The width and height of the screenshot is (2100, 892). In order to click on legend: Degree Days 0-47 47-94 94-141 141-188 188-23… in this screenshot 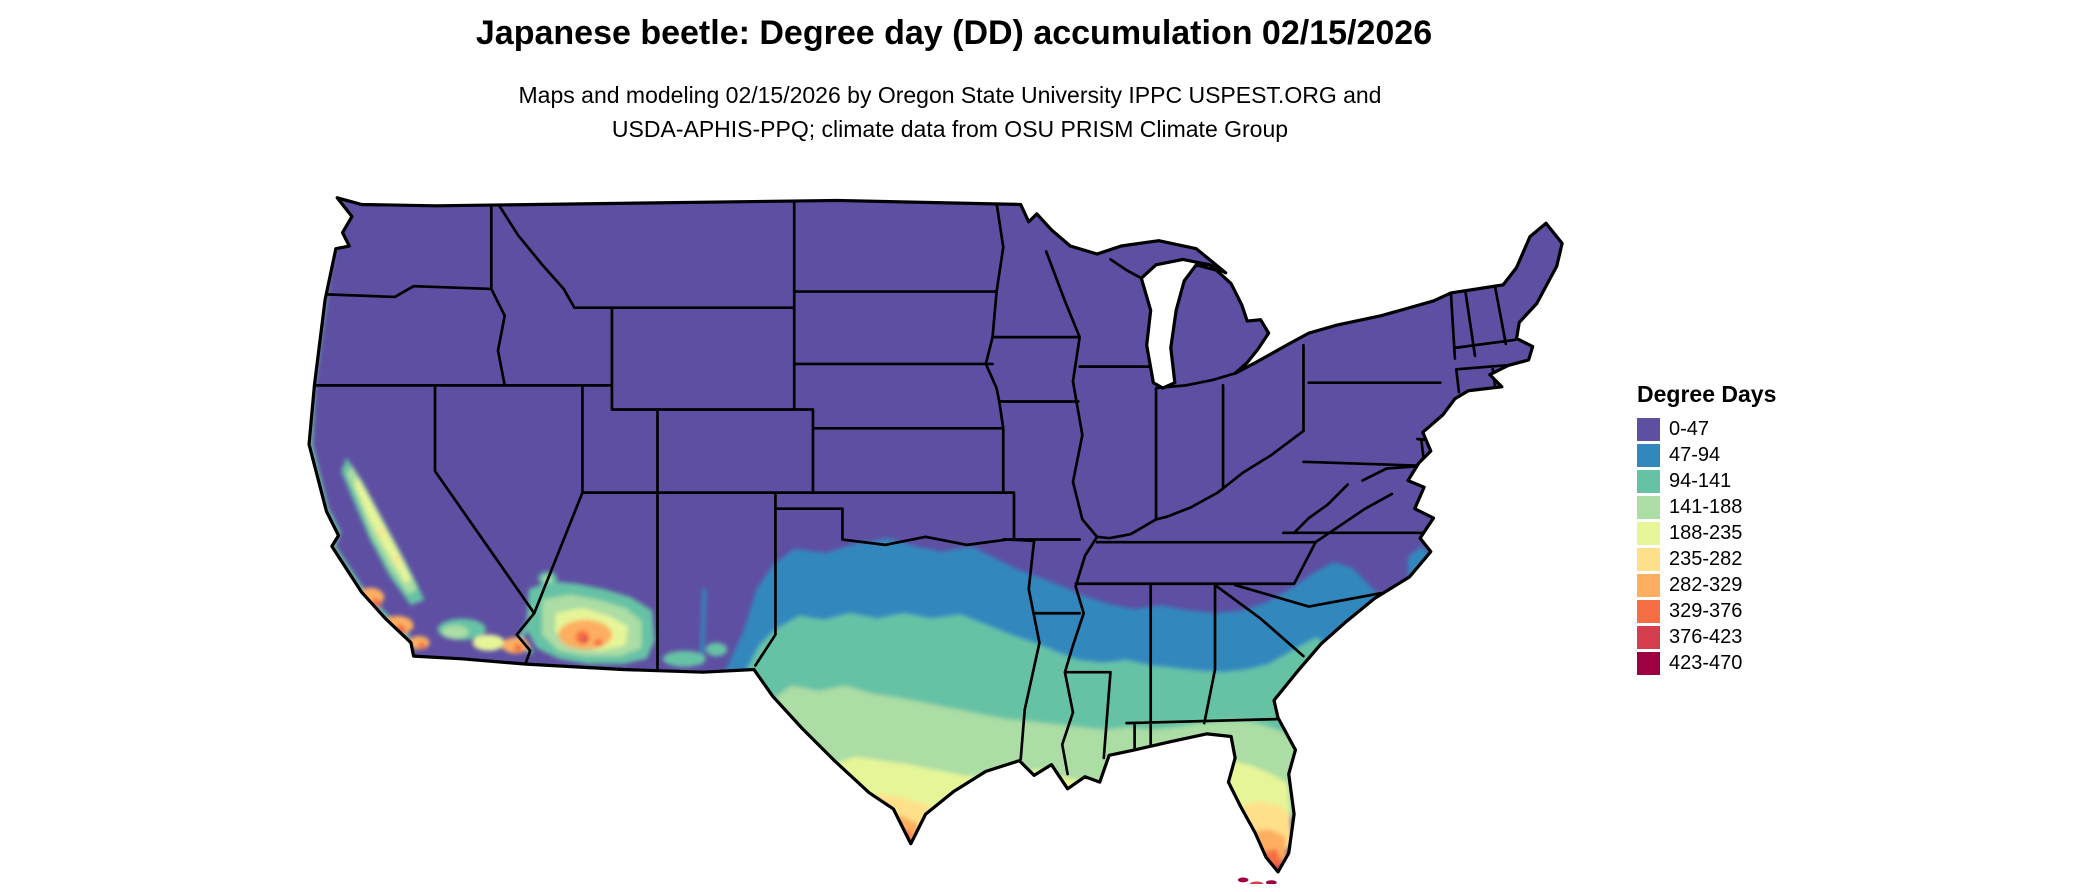, I will do `click(1706, 528)`.